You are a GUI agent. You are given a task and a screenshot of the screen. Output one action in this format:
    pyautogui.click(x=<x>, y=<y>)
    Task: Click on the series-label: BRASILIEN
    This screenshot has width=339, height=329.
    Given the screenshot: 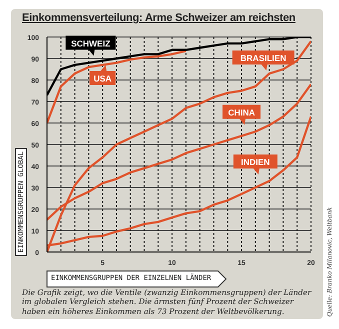 What is the action you would take?
    pyautogui.click(x=263, y=58)
    